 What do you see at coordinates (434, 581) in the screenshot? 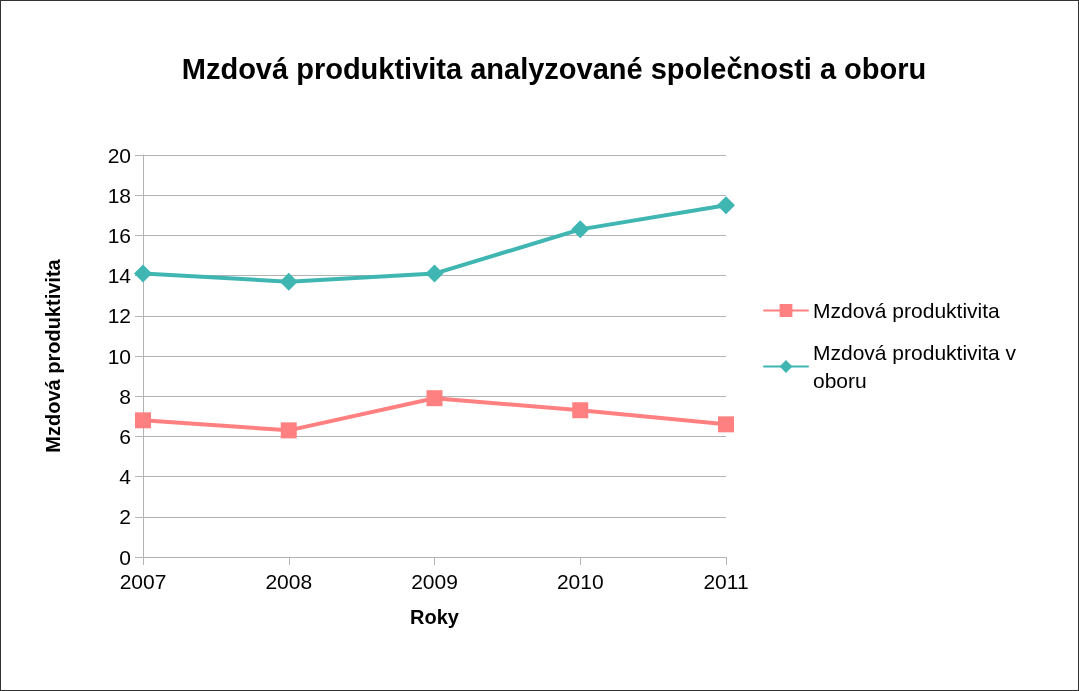
I see `x-tick-label: 2009` at bounding box center [434, 581].